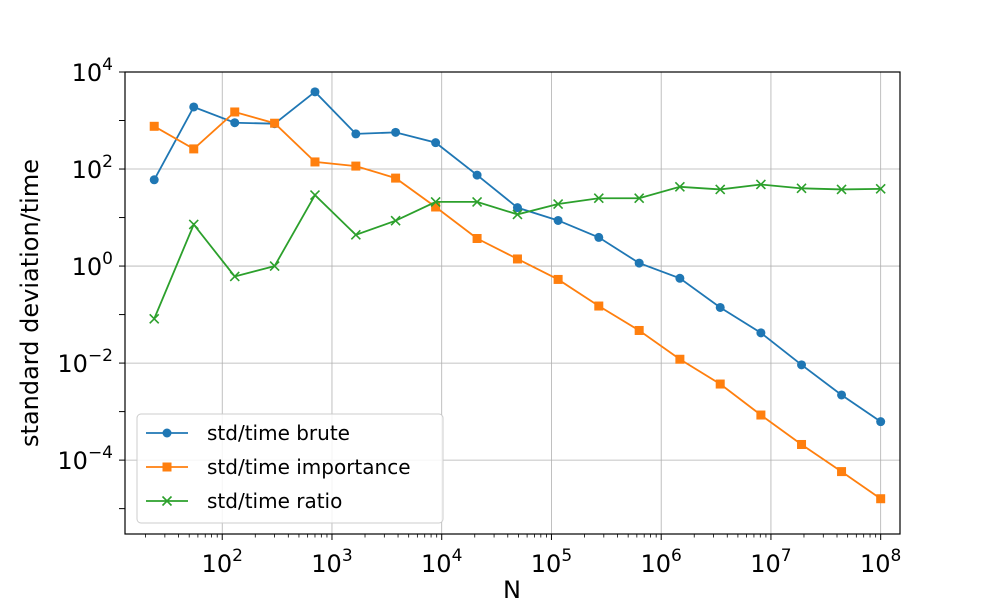 Image resolution: width=1000 pixels, height=600 pixels. I want to click on y-tick-label: 10², so click(92, 168).